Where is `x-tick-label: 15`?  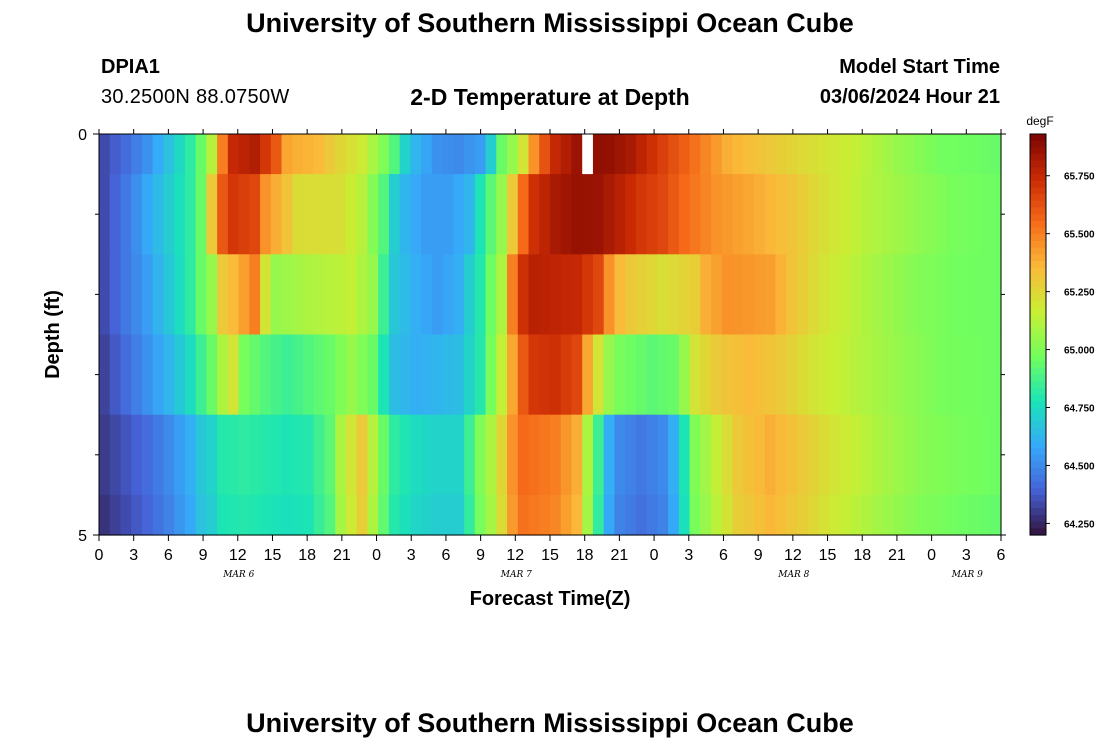 x-tick-label: 15 is located at coordinates (828, 555).